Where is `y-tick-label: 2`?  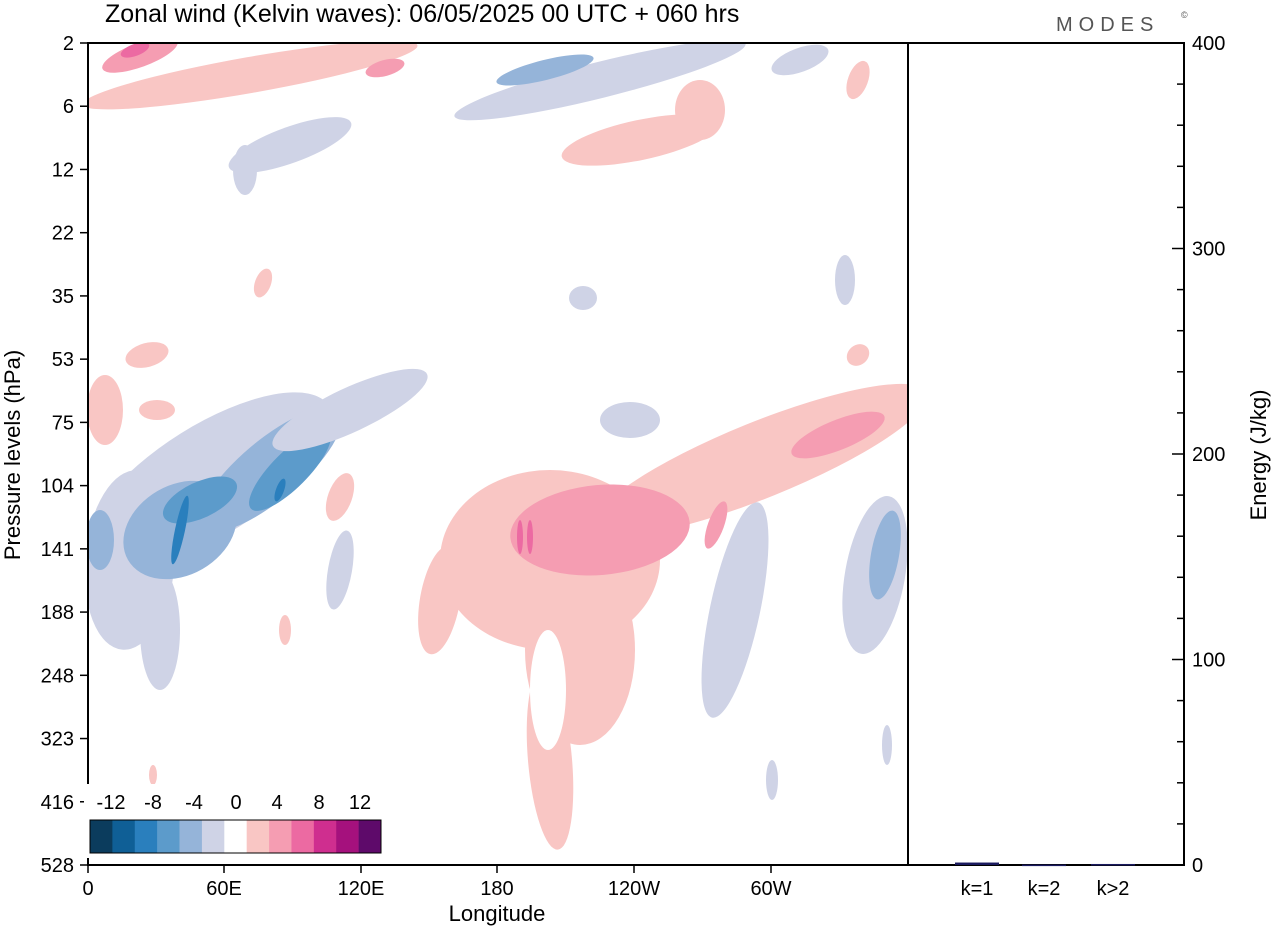
y-tick-label: 2 is located at coordinates (68, 44).